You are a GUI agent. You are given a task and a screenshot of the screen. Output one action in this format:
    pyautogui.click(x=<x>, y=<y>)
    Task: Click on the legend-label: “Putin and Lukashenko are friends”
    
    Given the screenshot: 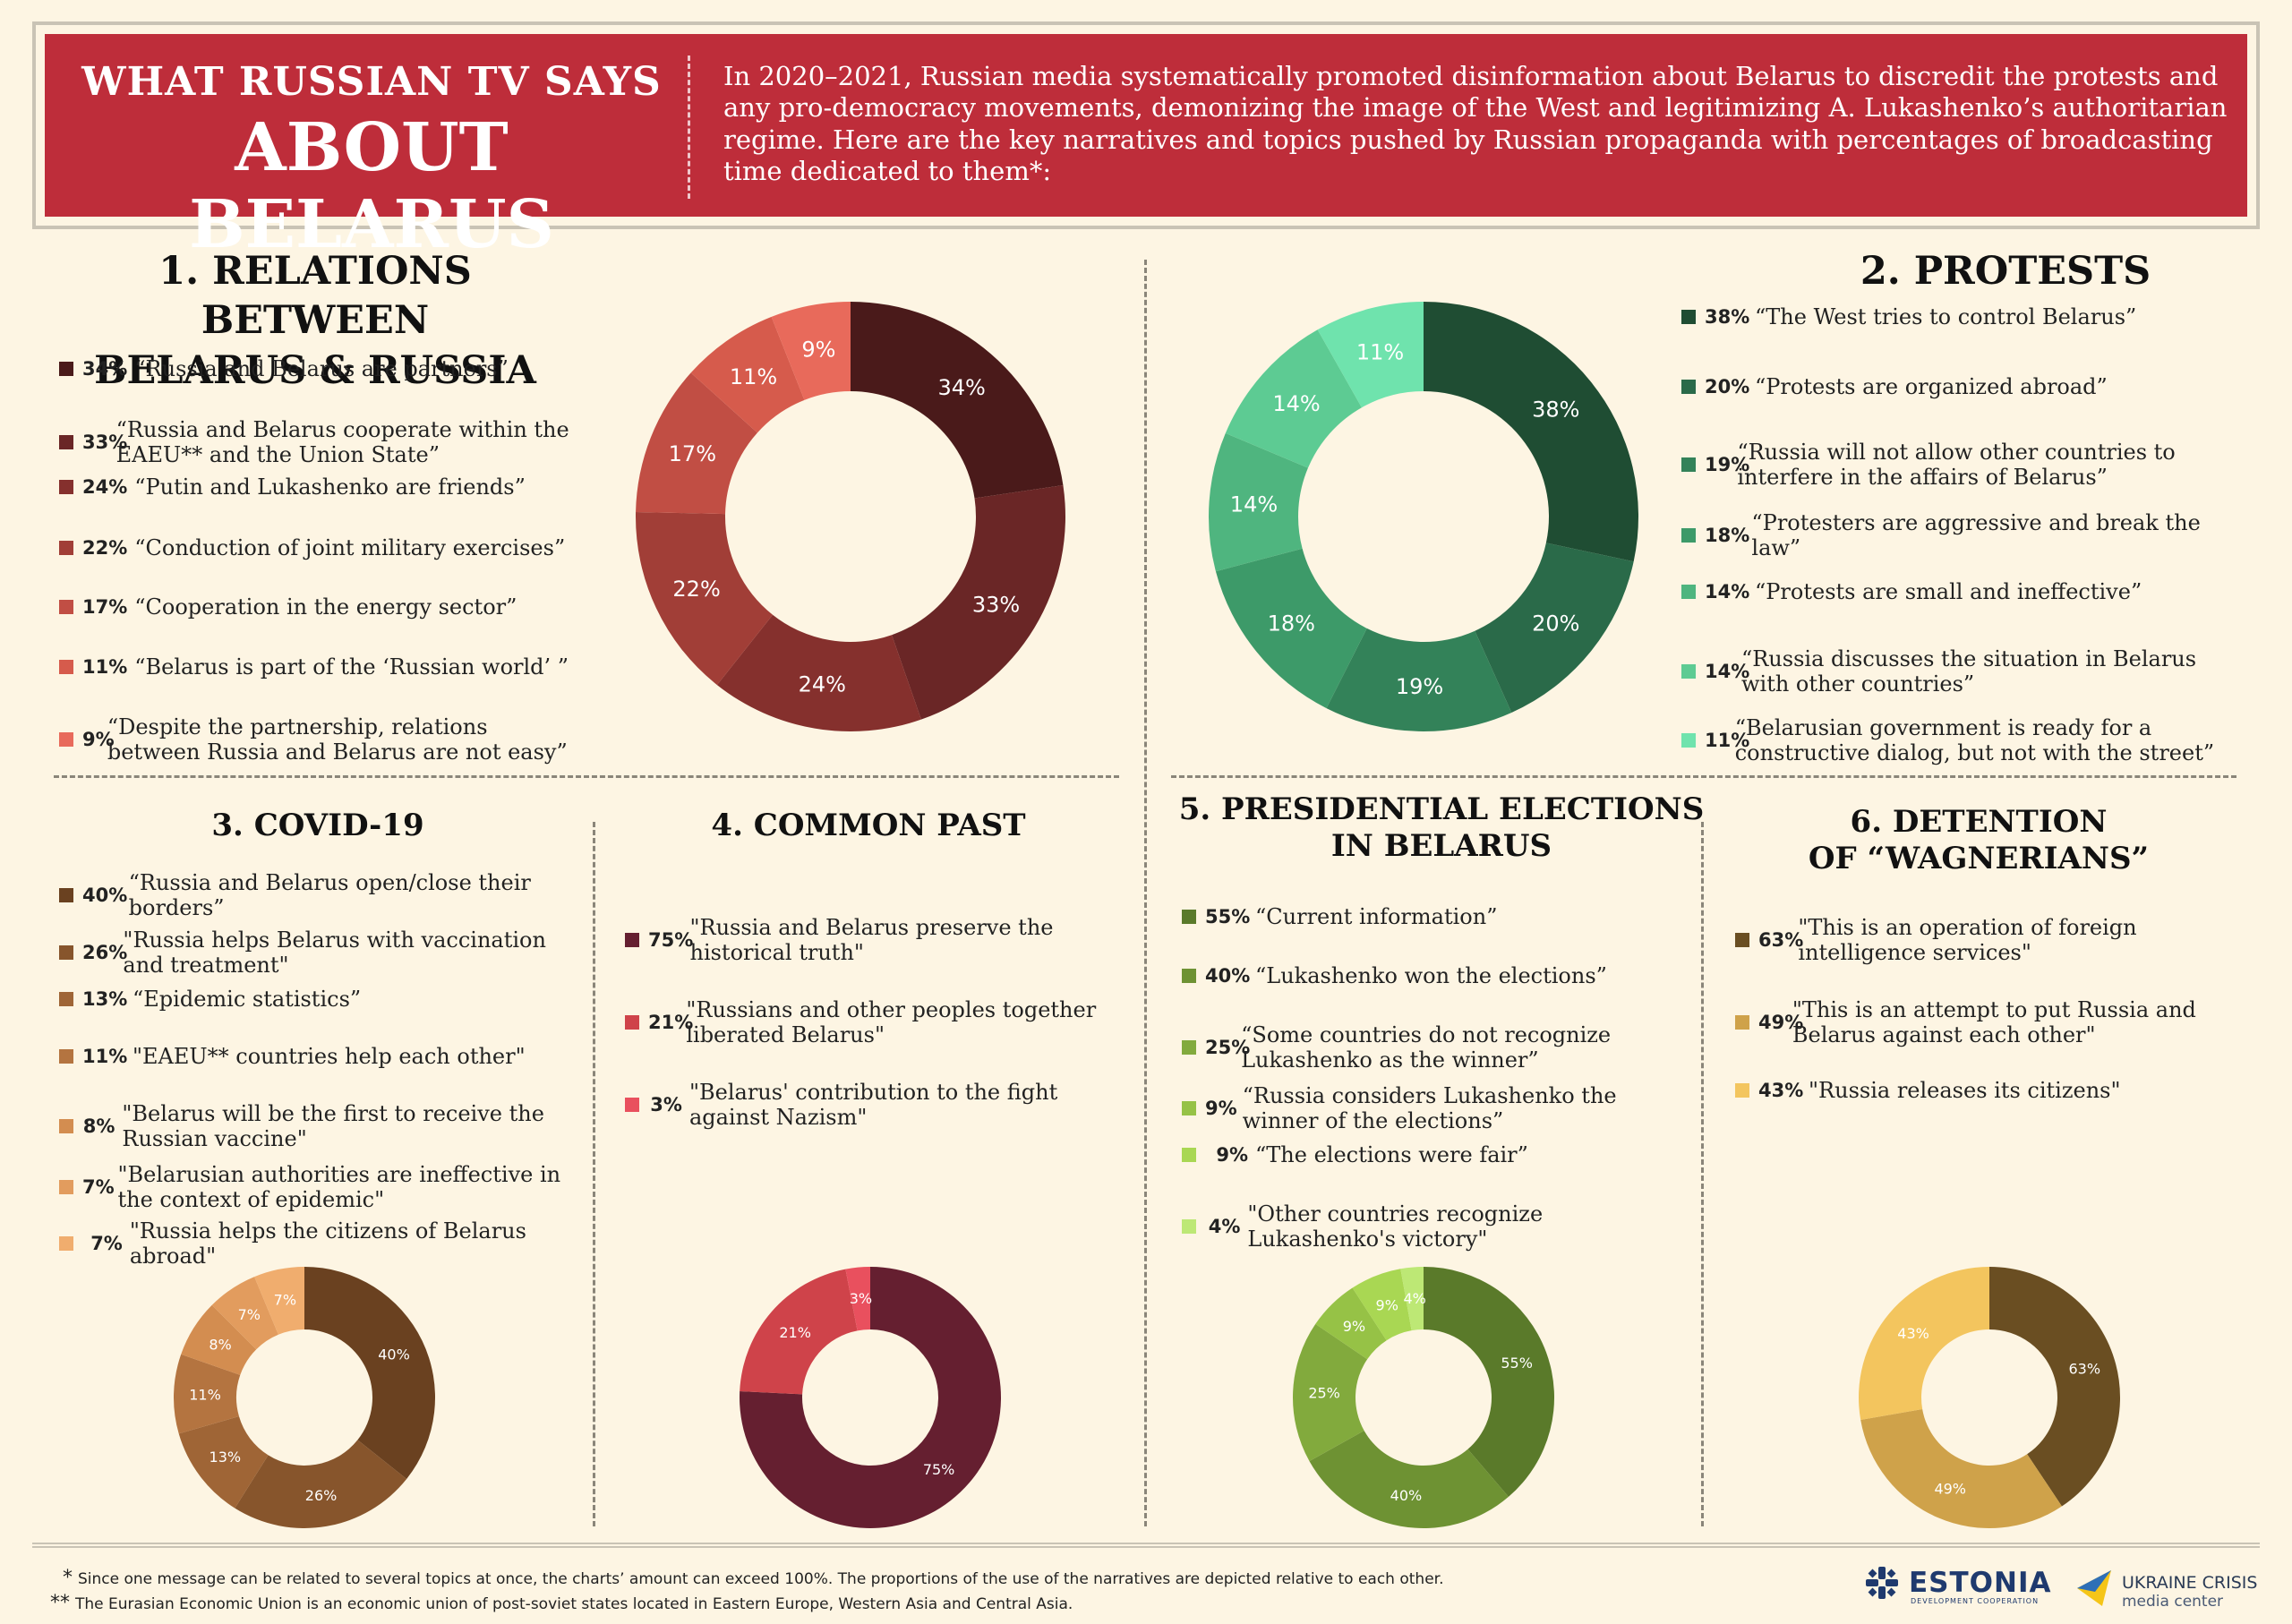 What is the action you would take?
    pyautogui.click(x=330, y=487)
    